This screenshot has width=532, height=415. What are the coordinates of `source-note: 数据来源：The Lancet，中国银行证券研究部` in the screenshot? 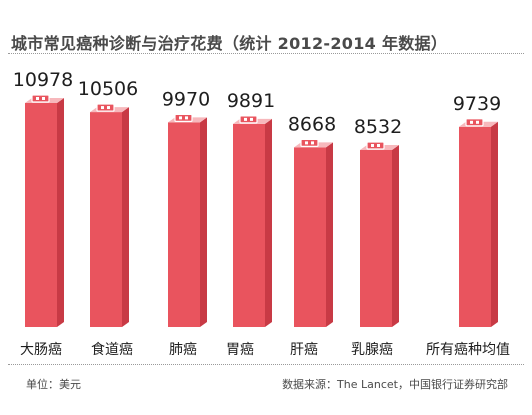 It's located at (395, 384).